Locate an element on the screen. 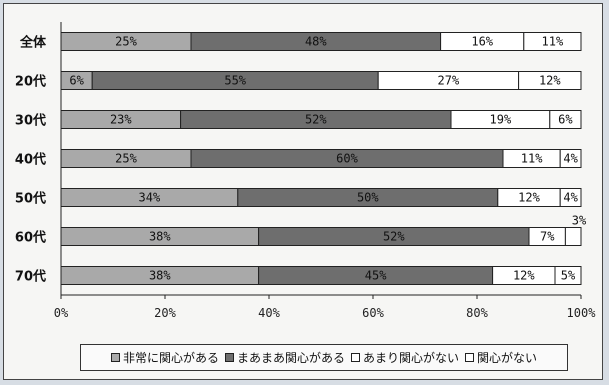 The height and width of the screenshot is (385, 609). category-label: 50代 is located at coordinates (30, 199).